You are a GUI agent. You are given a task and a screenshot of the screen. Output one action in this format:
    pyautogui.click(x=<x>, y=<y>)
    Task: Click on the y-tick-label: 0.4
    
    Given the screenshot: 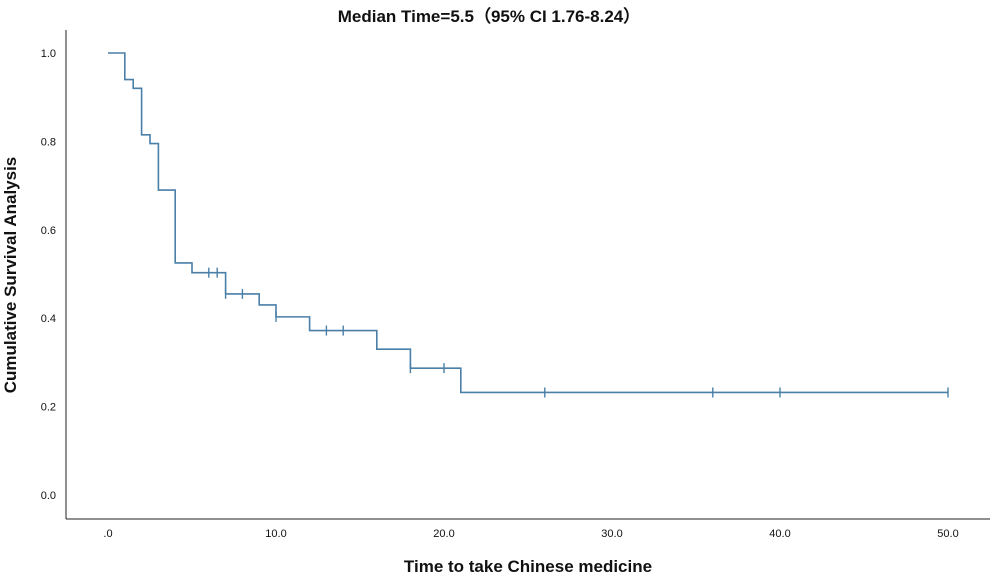 What is the action you would take?
    pyautogui.click(x=48, y=319)
    